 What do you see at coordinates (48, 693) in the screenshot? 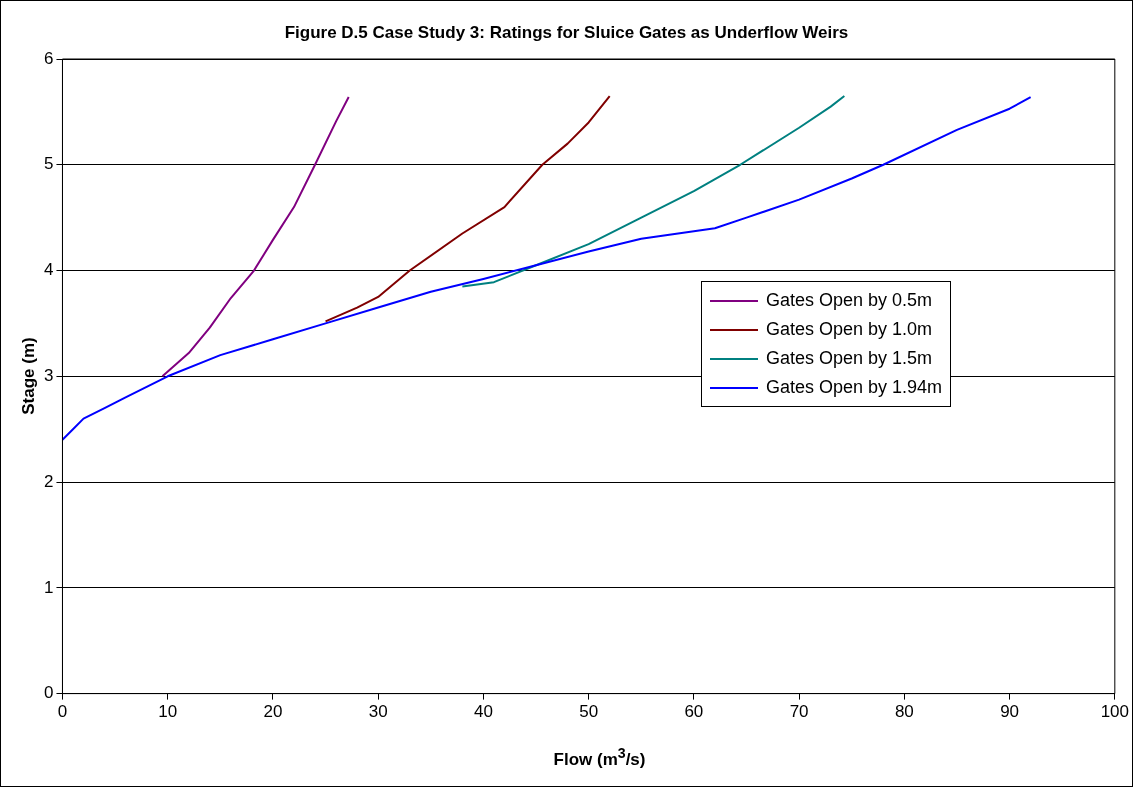
I see `y-tick-label: 0` at bounding box center [48, 693].